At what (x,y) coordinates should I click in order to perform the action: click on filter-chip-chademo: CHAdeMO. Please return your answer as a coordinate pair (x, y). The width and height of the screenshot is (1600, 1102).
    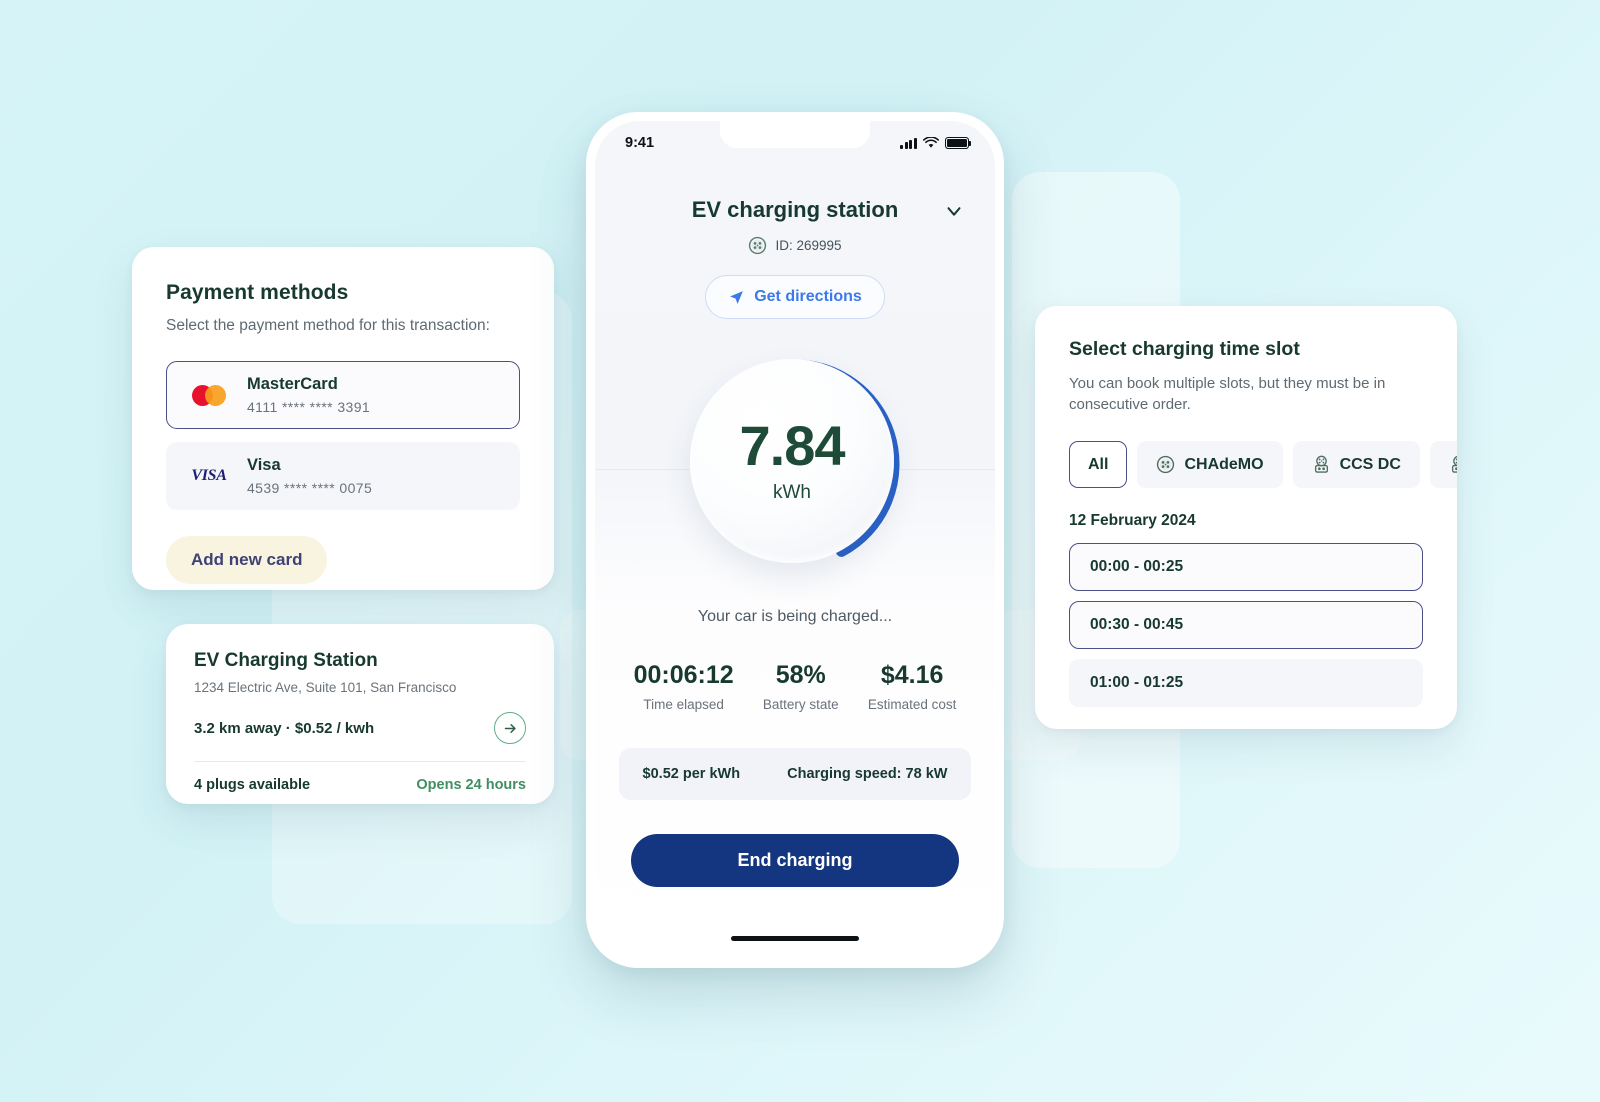
    Looking at the image, I should click on (1210, 464).